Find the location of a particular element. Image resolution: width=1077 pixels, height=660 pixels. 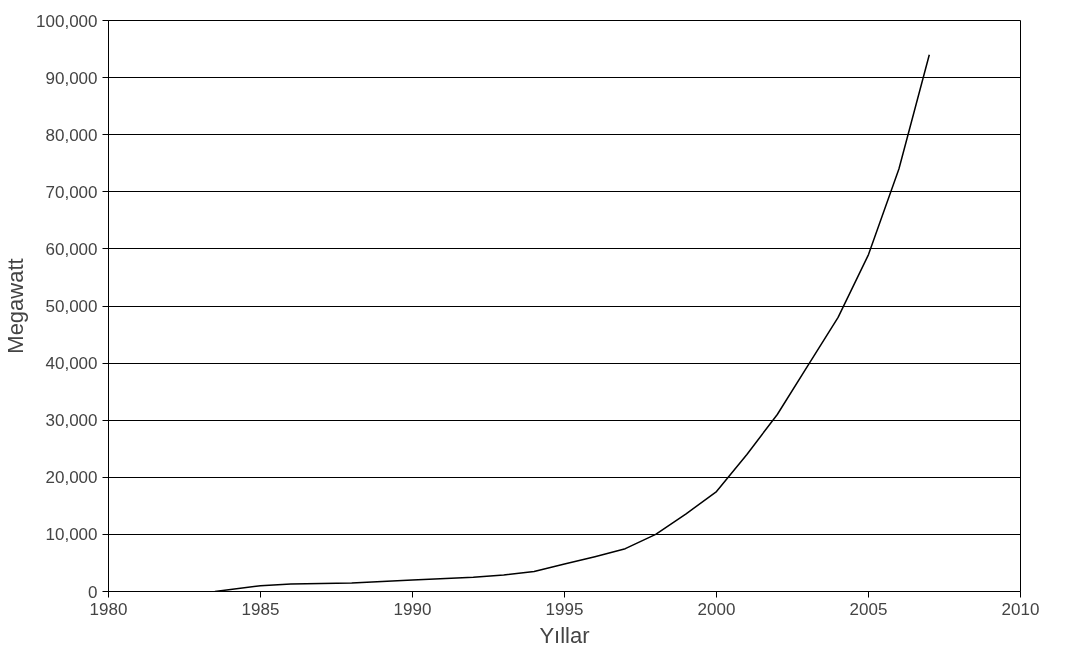

x-tick-label: 2005 is located at coordinates (868, 609).